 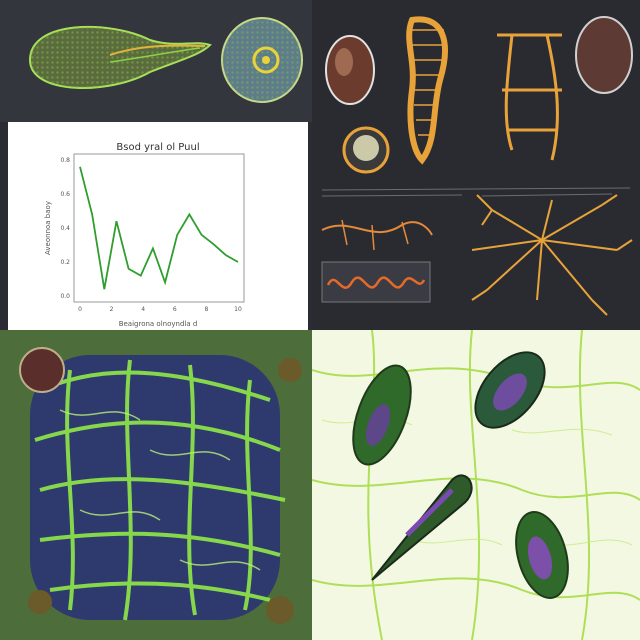 What do you see at coordinates (157, 147) in the screenshot?
I see `chart-title: Bsod yral ol Puul` at bounding box center [157, 147].